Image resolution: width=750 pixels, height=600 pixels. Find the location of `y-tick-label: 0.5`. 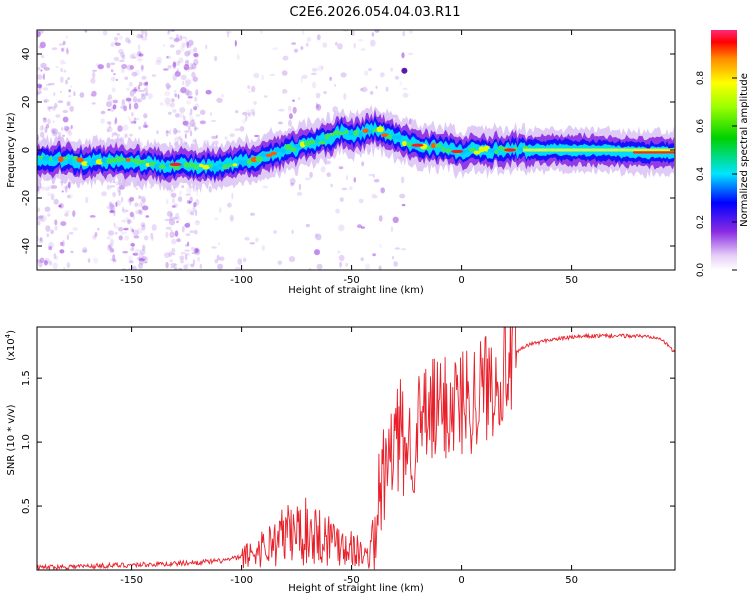

y-tick-label: 0.5 is located at coordinates (26, 506).